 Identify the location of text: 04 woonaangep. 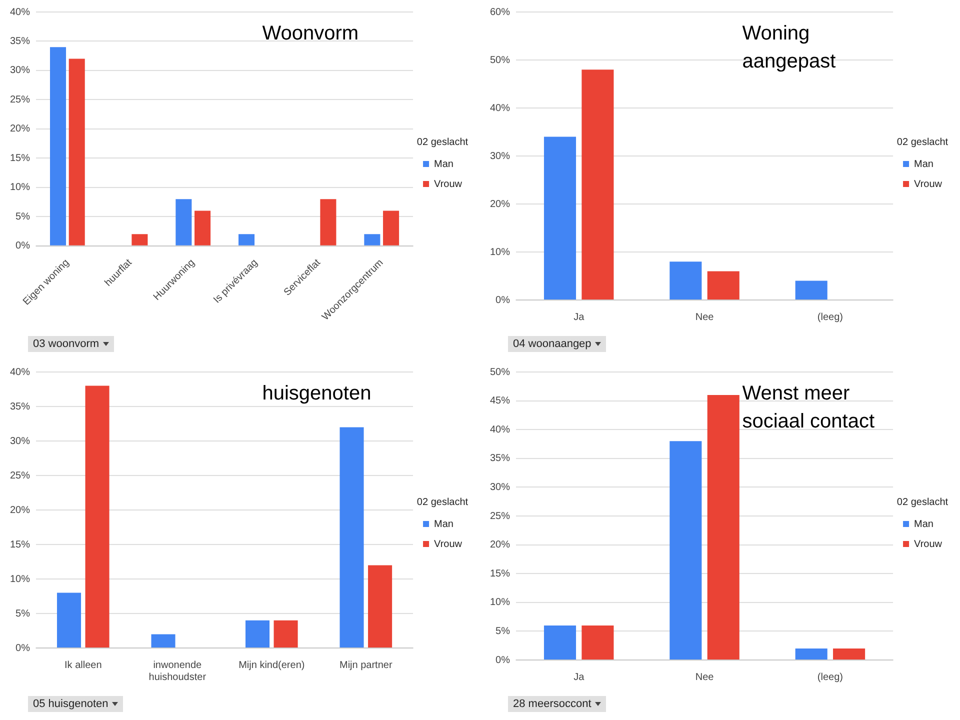
(552, 344).